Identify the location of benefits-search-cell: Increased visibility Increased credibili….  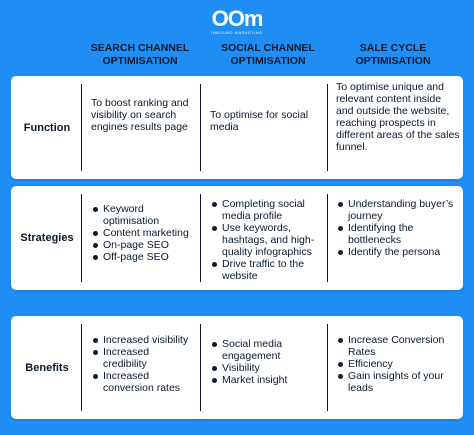
(143, 364).